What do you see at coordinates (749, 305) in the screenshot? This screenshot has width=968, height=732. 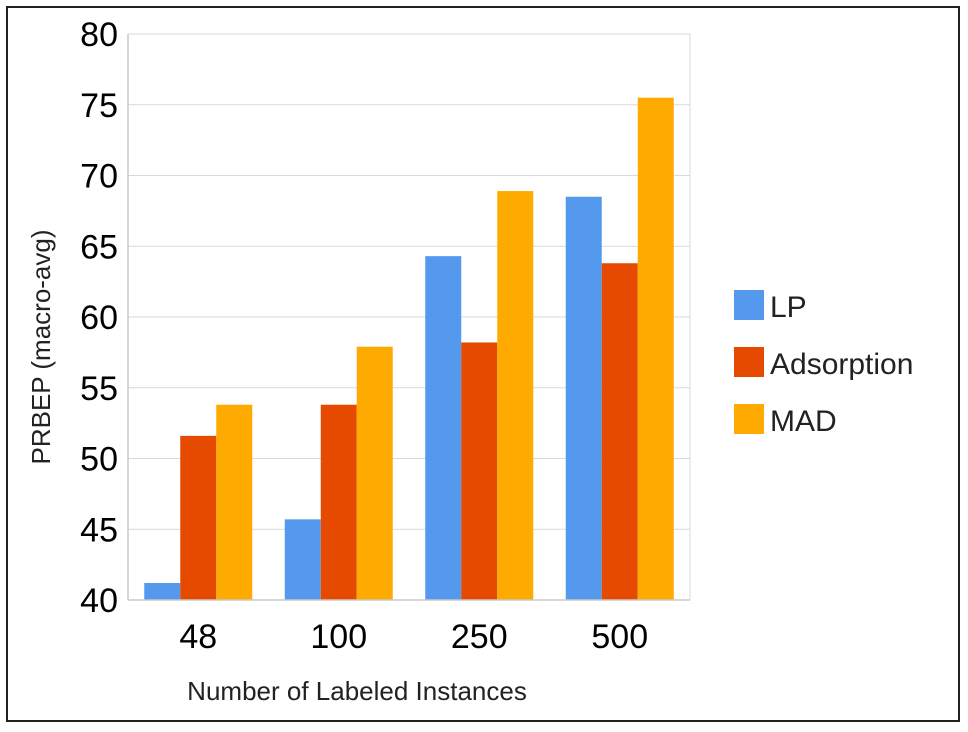 I see `legend-swatch-lp` at bounding box center [749, 305].